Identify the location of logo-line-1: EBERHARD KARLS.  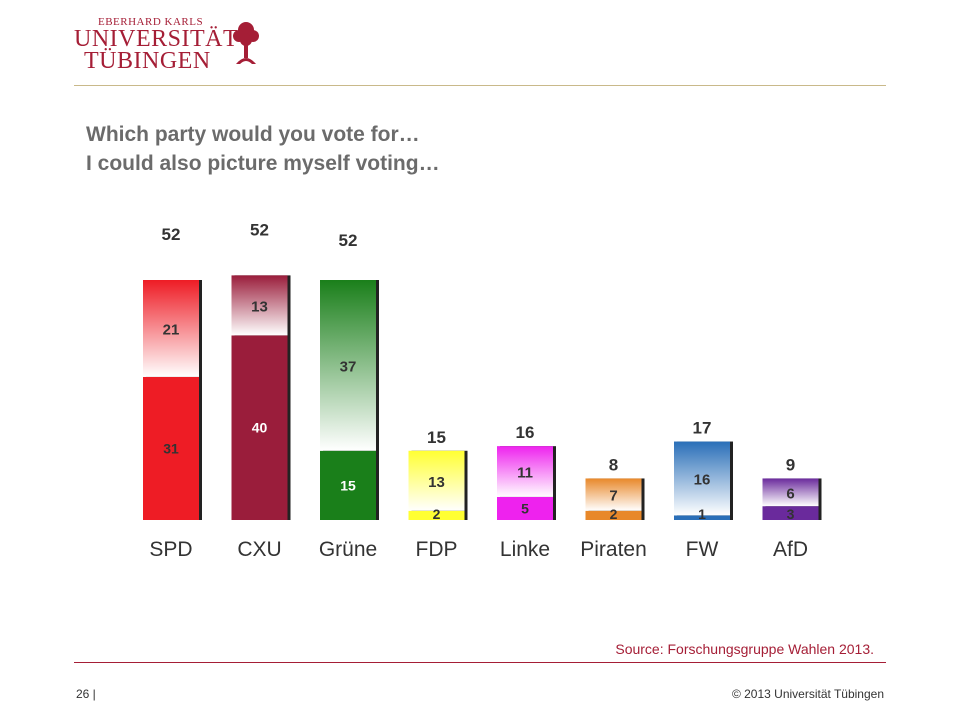
(151, 22).